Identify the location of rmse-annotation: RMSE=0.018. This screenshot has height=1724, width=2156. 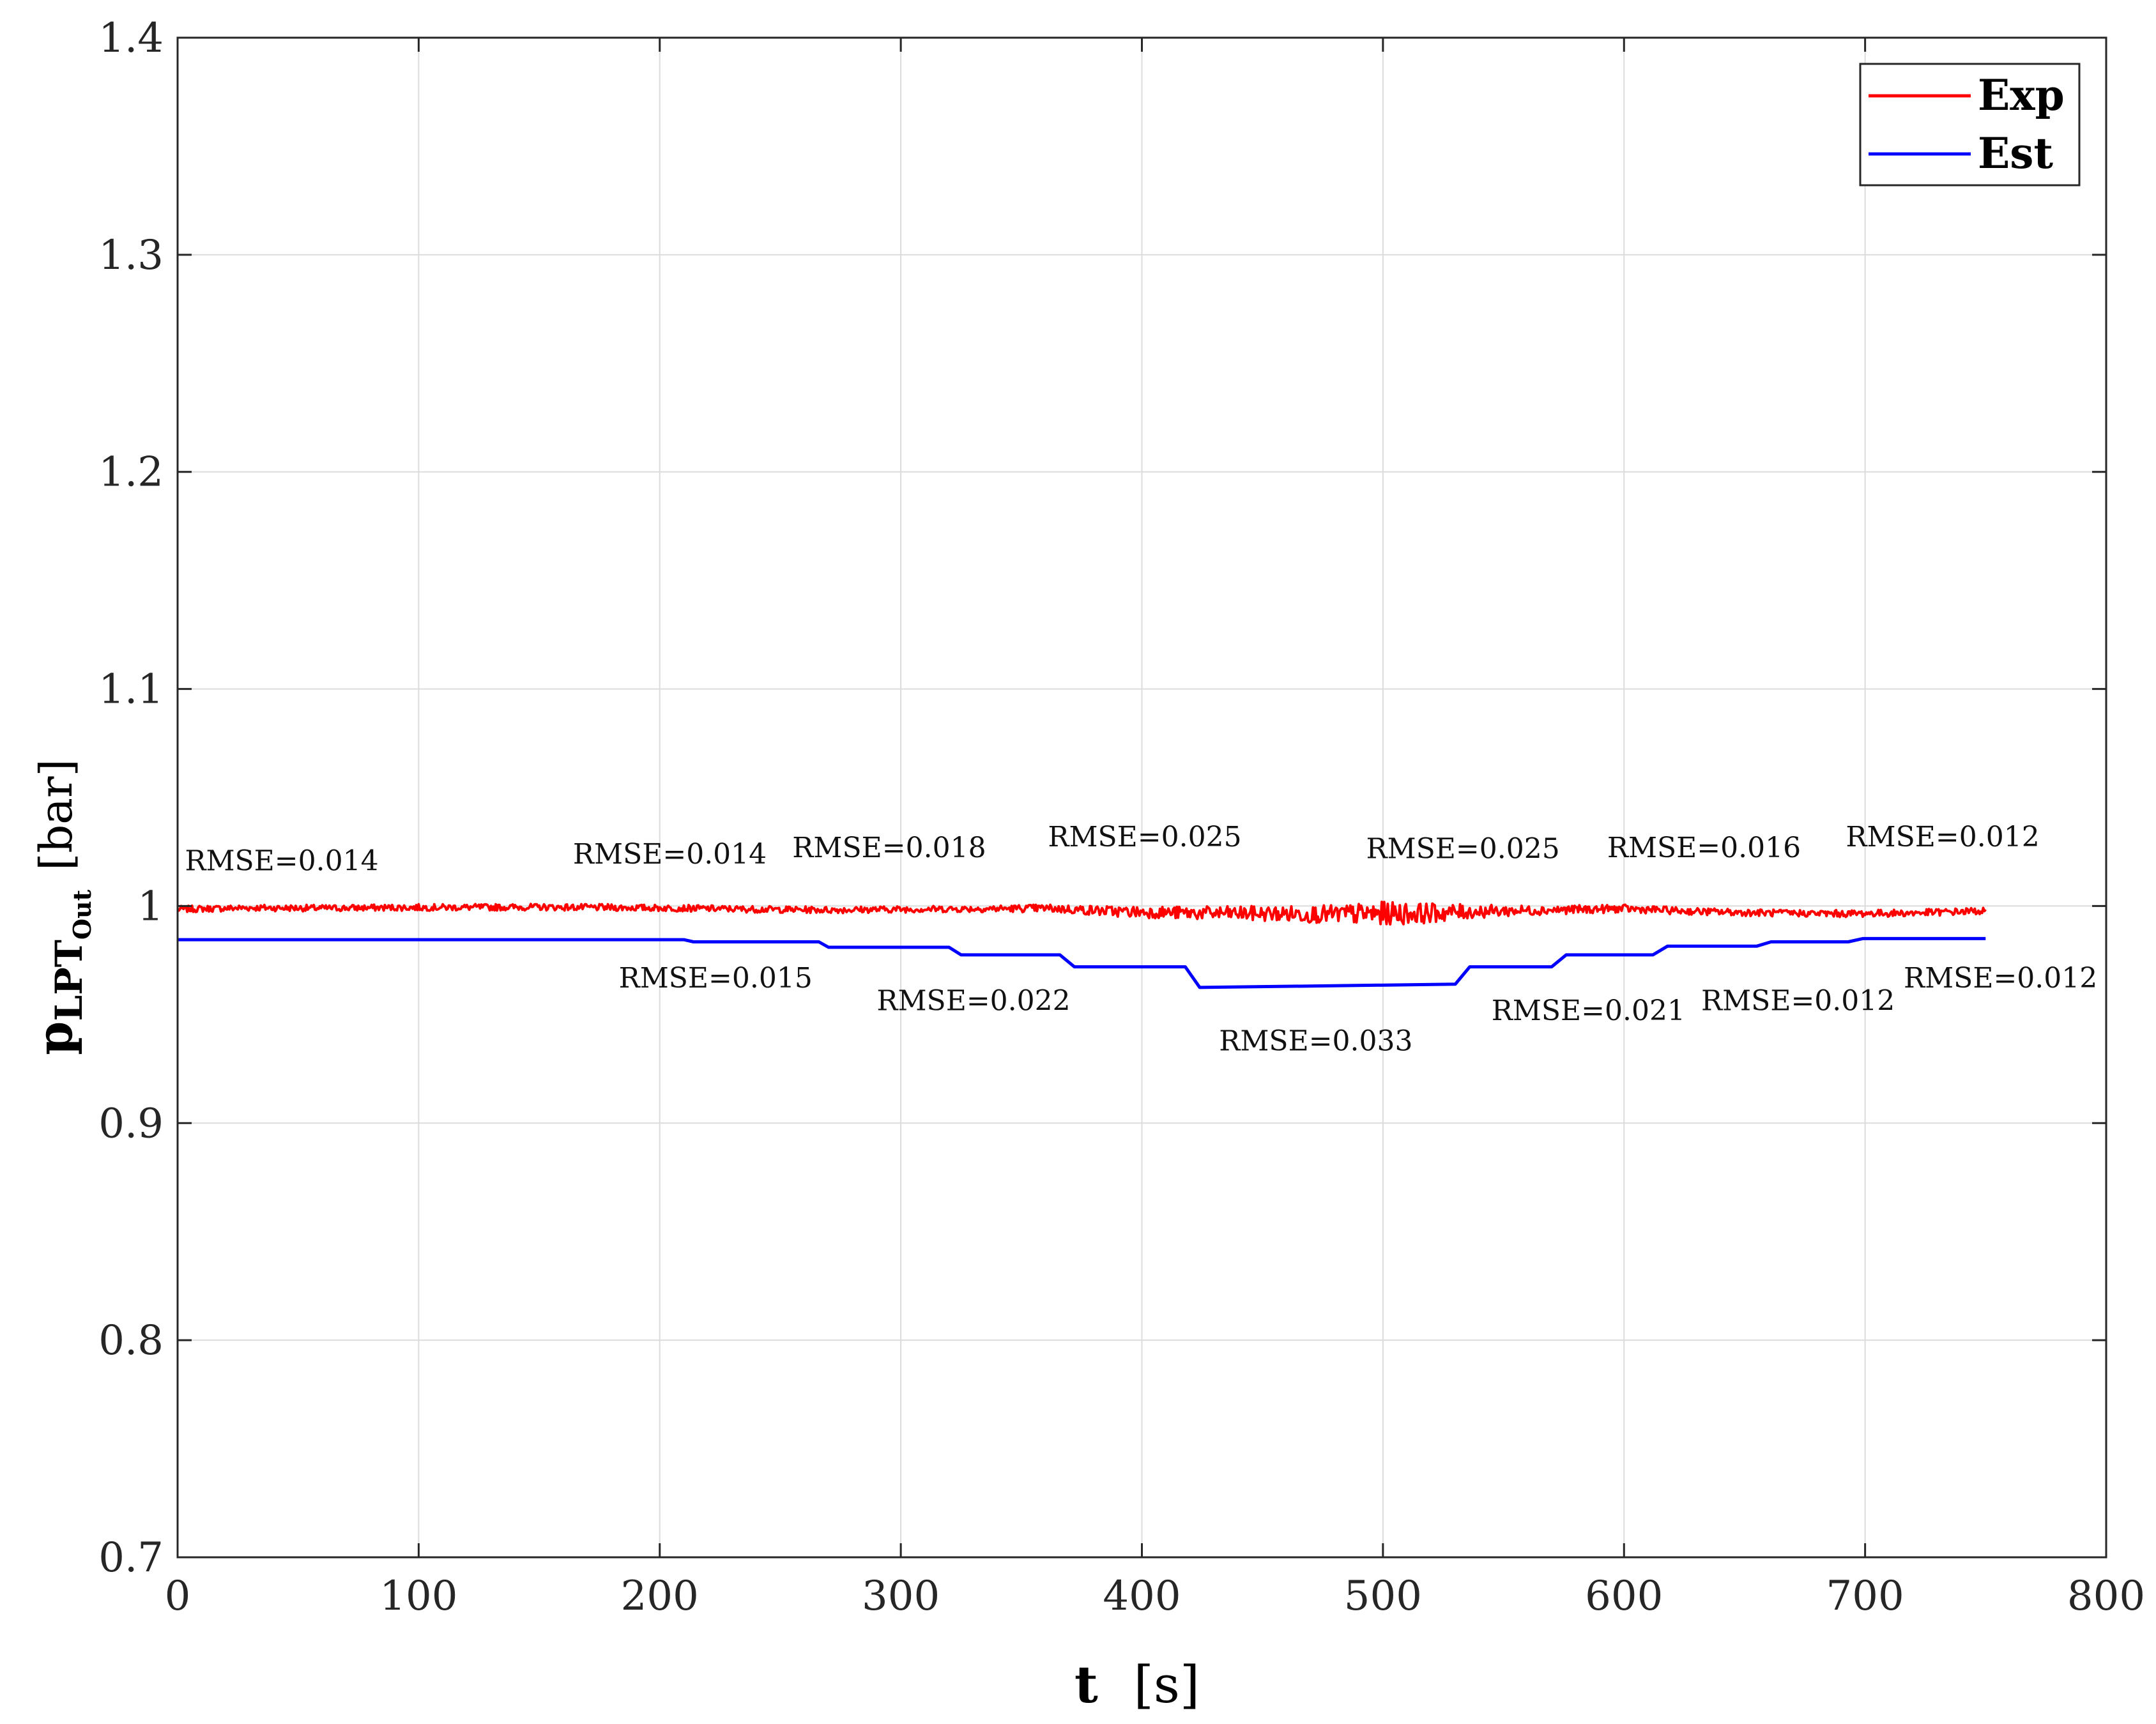
(889, 848).